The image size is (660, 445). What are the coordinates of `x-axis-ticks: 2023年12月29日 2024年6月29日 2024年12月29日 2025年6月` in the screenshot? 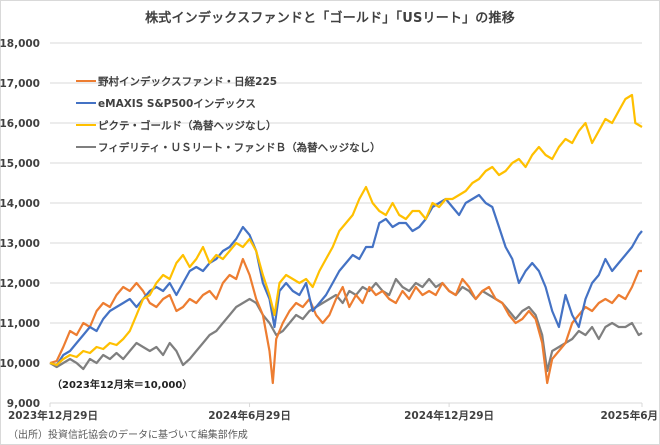 It's located at (333, 412).